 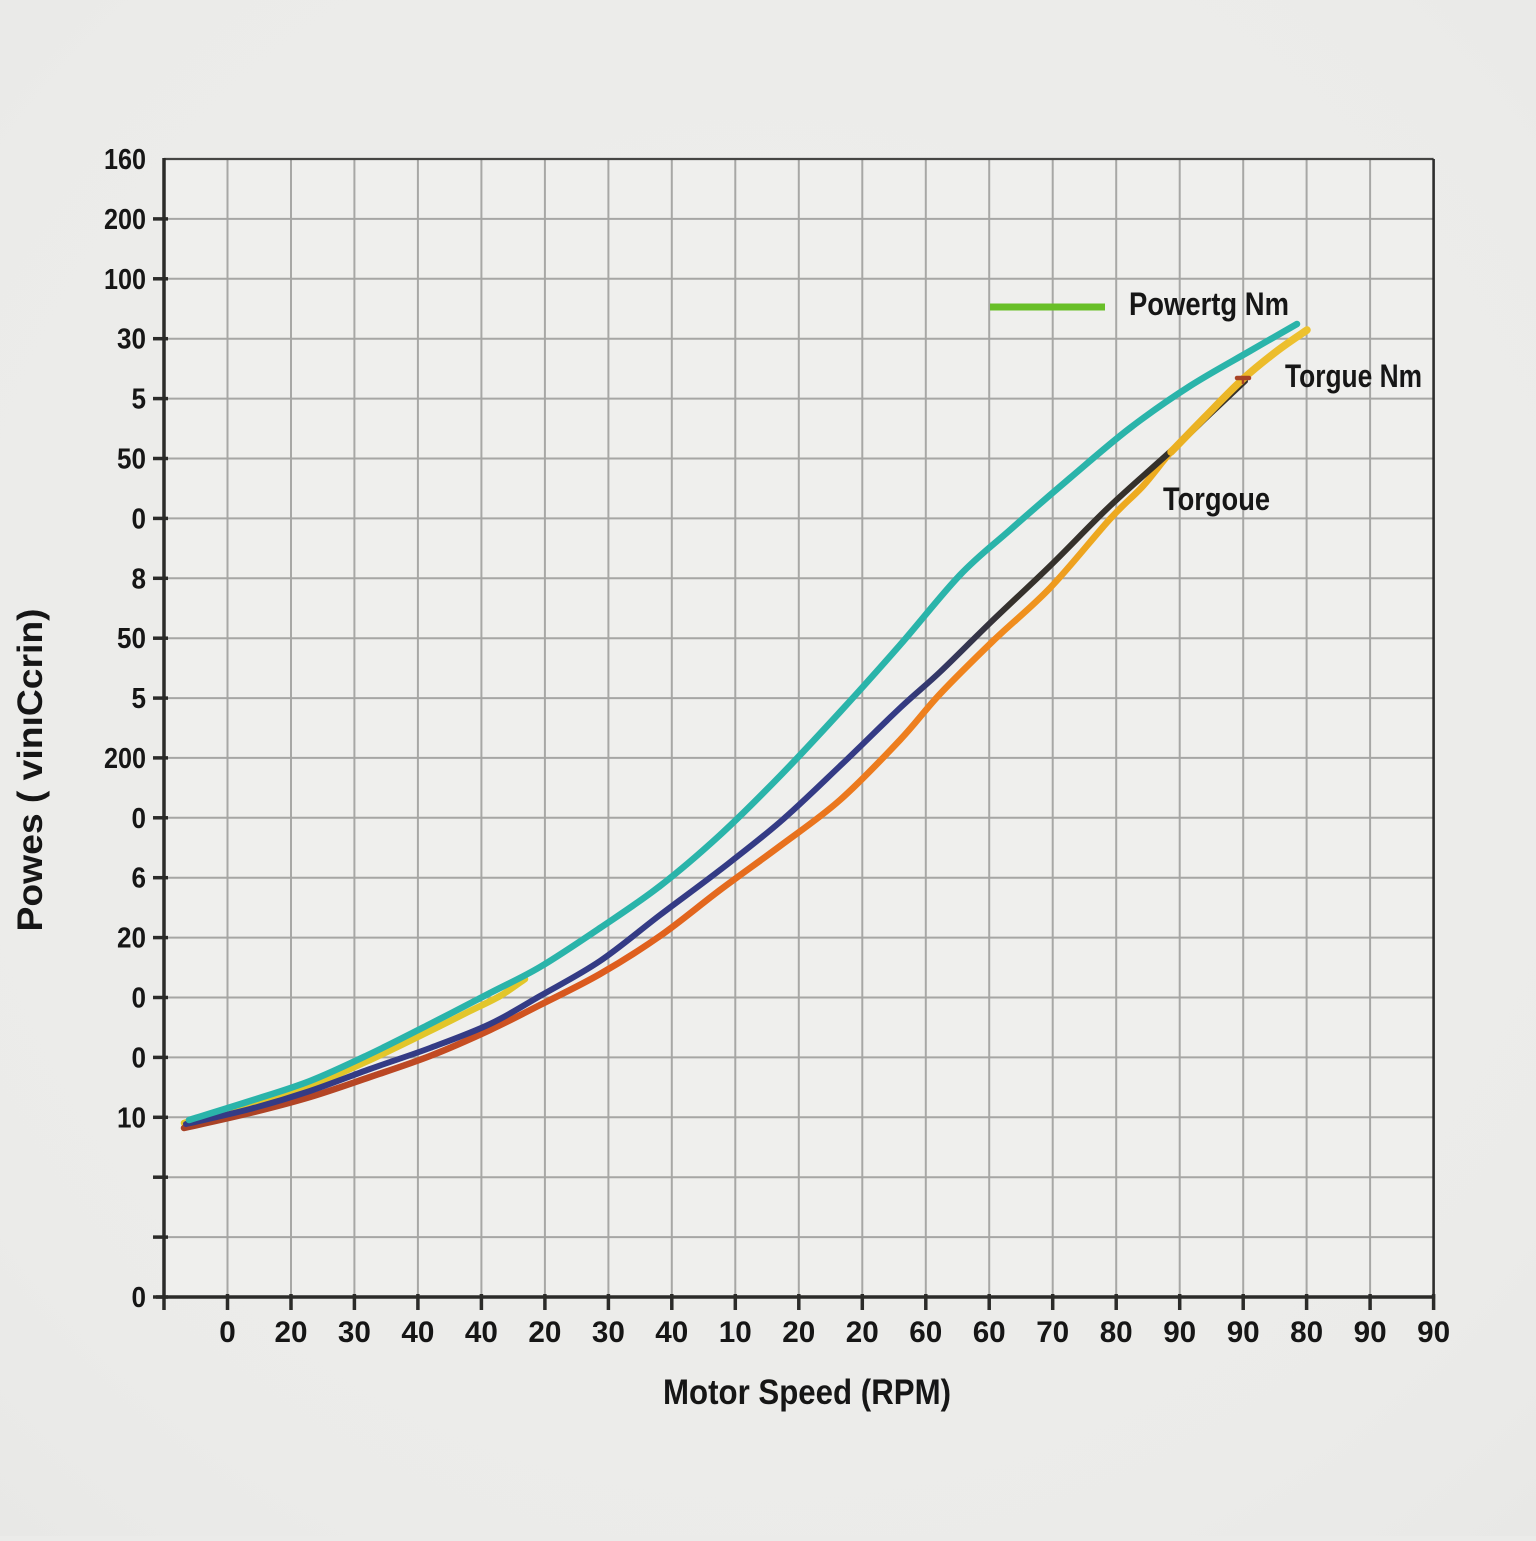 I want to click on svg-text: 160, so click(x=125, y=160).